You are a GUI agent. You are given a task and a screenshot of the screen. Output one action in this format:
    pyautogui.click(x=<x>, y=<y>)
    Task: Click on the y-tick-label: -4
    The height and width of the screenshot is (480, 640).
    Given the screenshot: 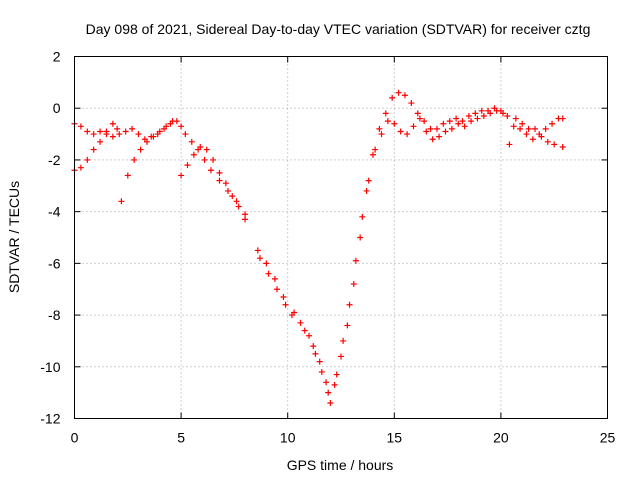 What is the action you would take?
    pyautogui.click(x=54, y=212)
    